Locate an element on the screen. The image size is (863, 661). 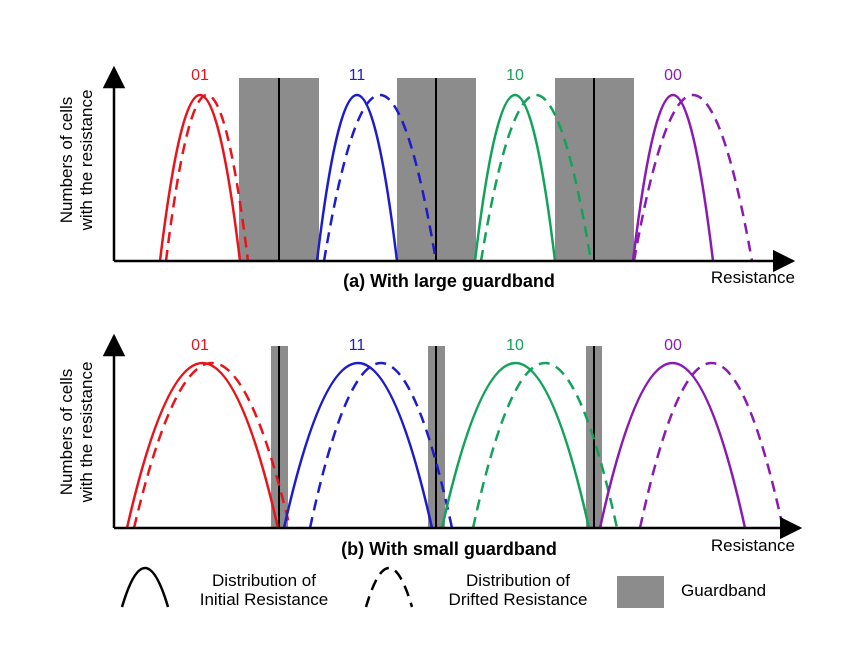
x-axis-label-b: Resistance is located at coordinates (753, 545).